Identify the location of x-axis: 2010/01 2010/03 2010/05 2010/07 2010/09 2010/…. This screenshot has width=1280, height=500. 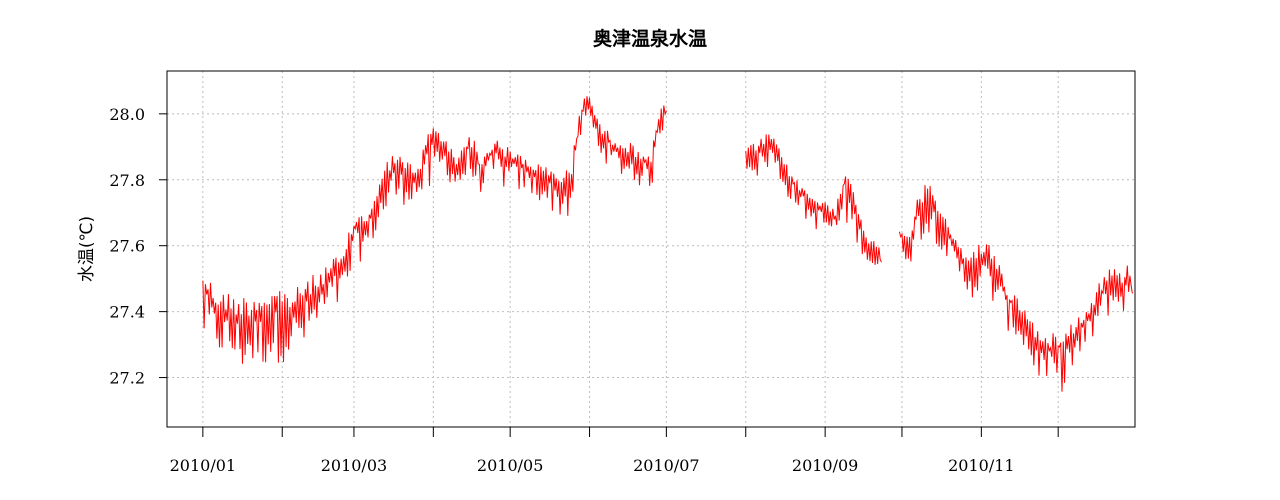
(614, 451).